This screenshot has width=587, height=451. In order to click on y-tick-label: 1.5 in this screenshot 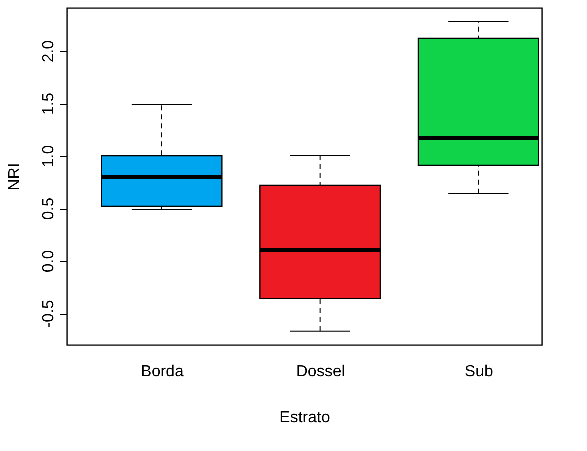, I will do `click(49, 104)`.